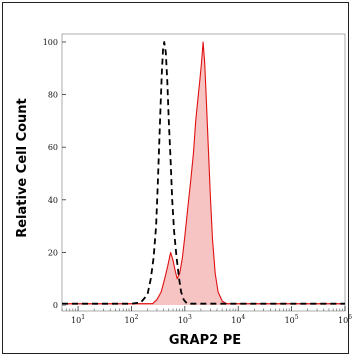  Describe the element at coordinates (205, 340) in the screenshot. I see `x-axis-label: GRAP2 PE` at that location.